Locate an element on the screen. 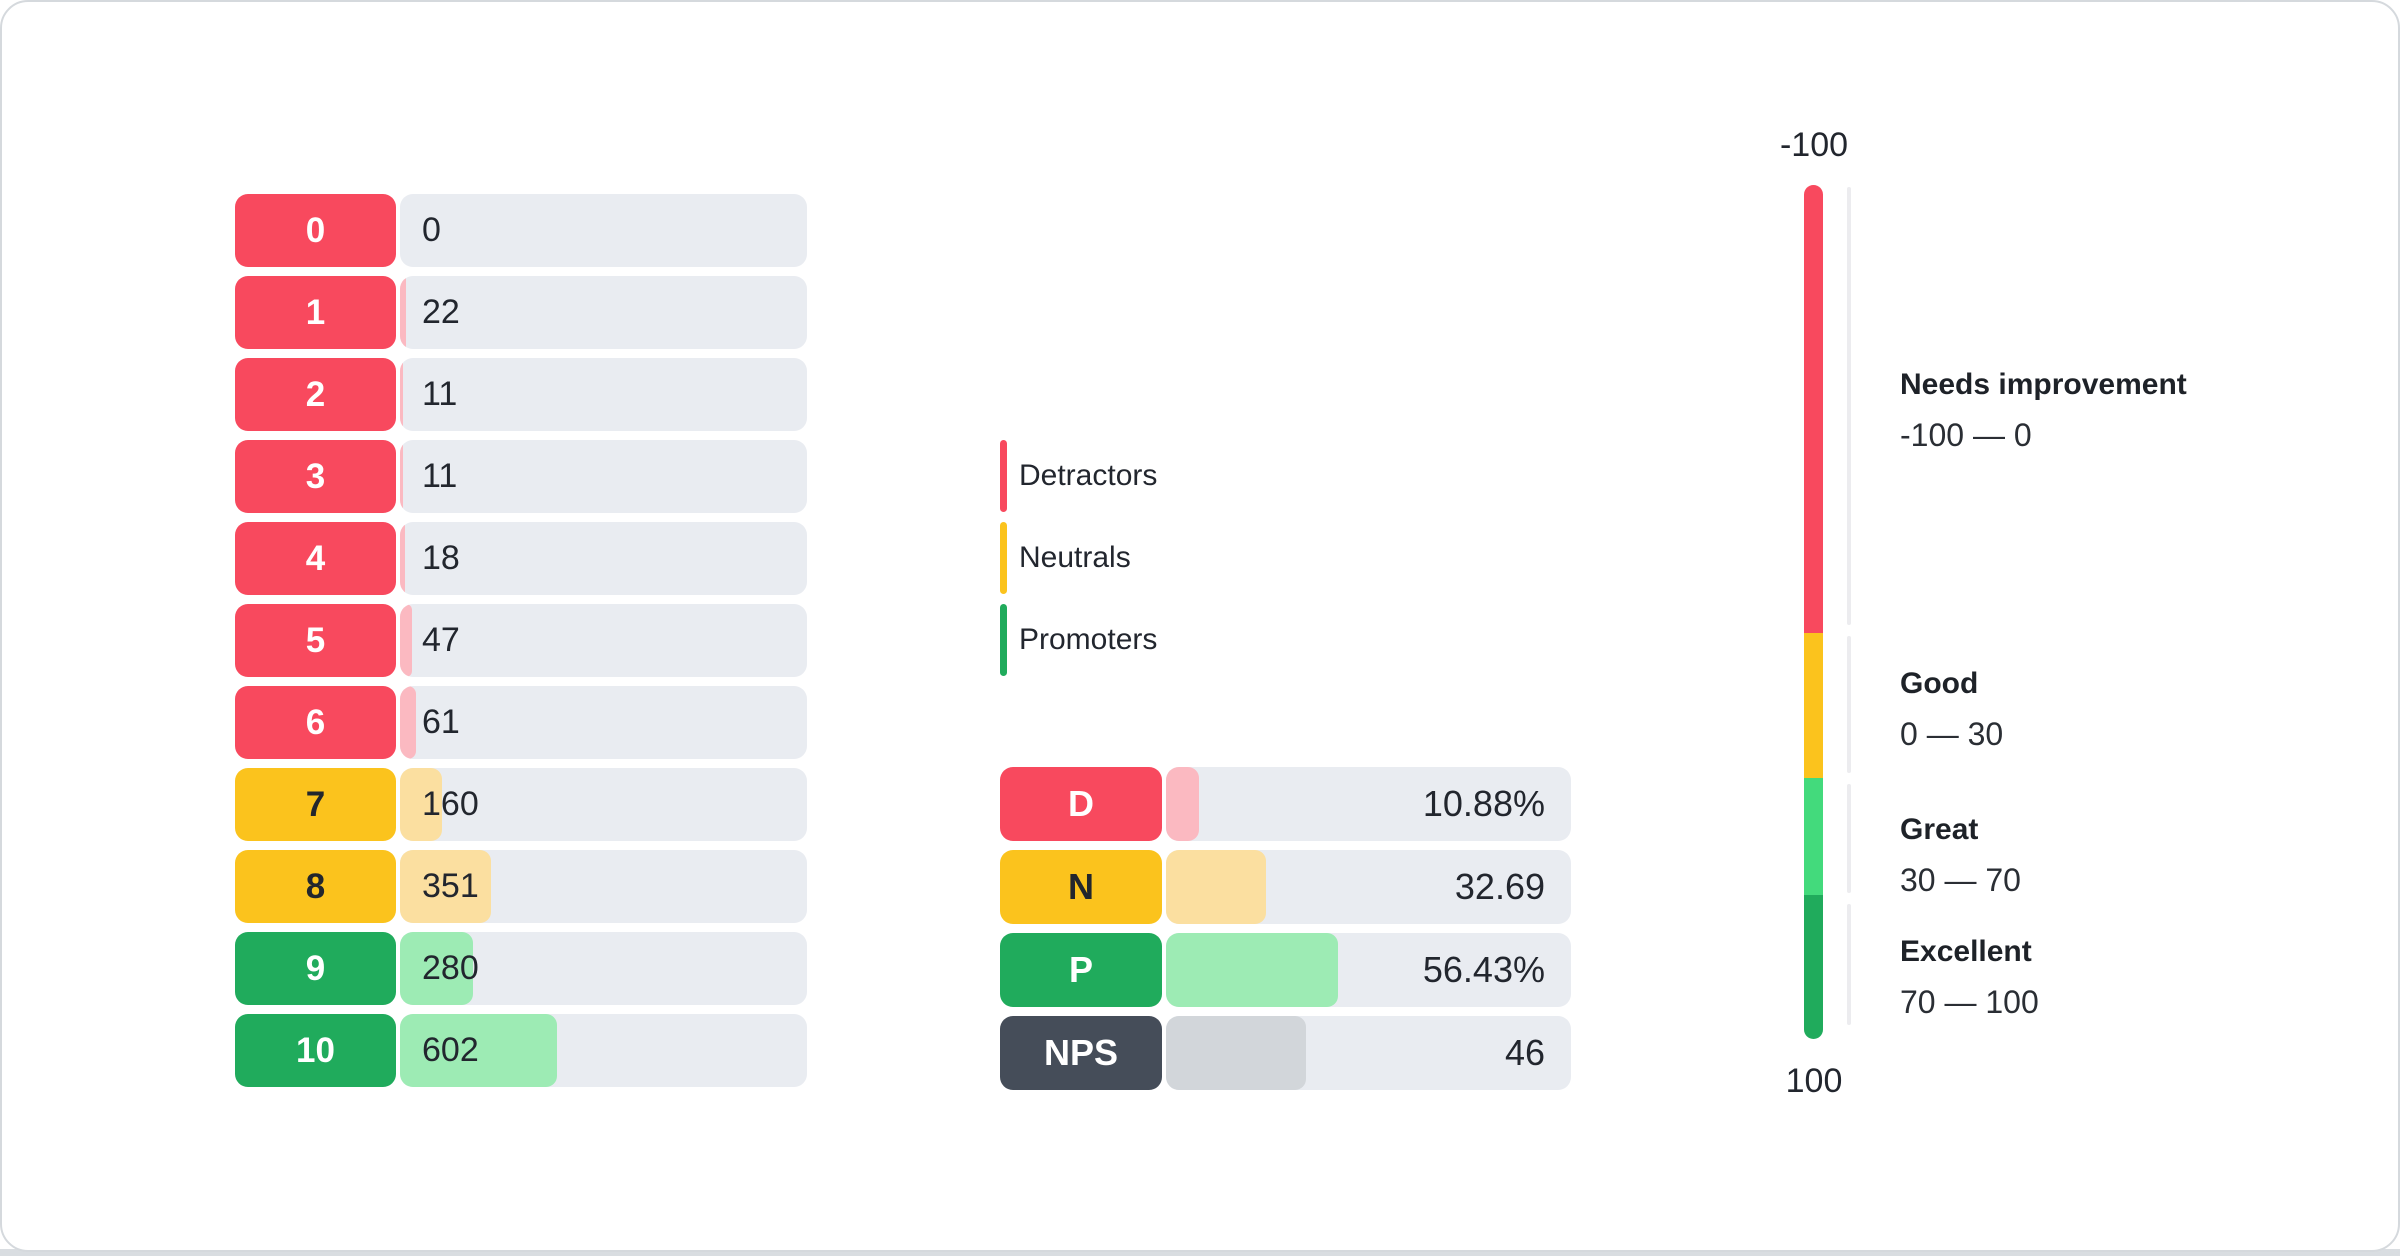  score-track: 160 is located at coordinates (603, 804).